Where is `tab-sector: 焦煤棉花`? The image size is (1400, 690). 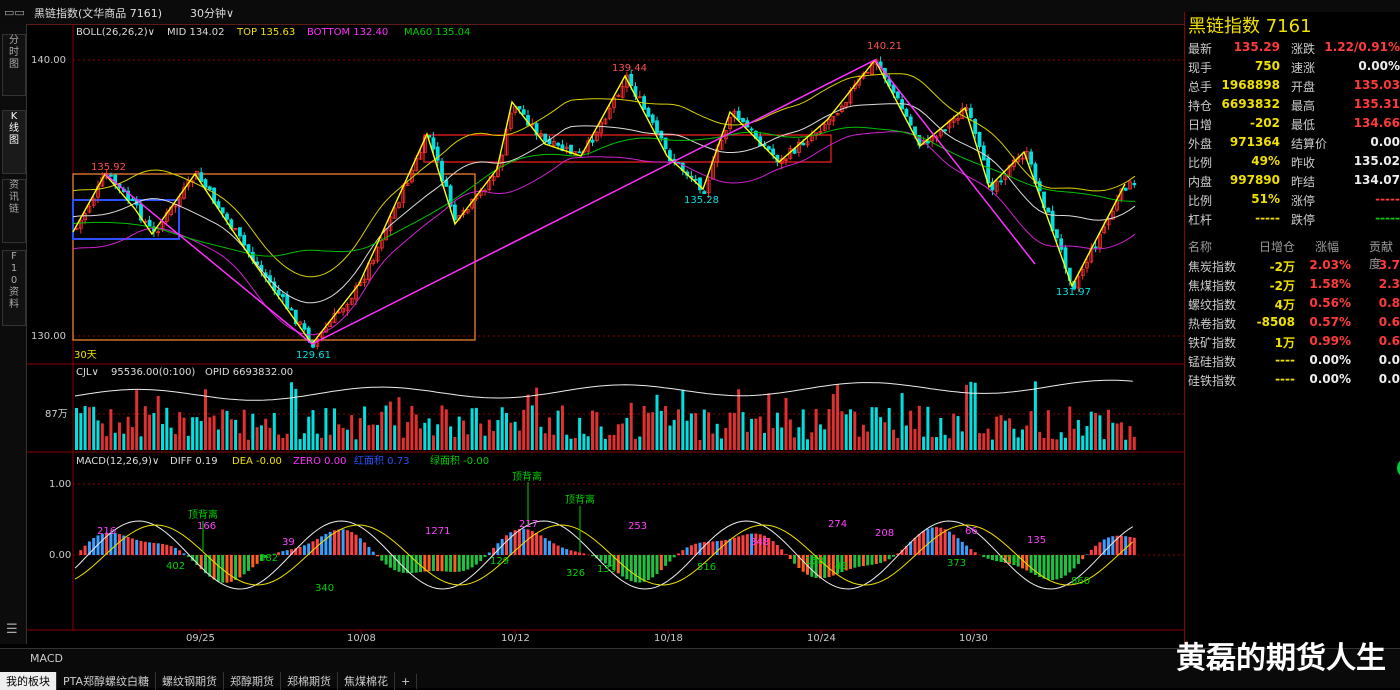
tab-sector: 焦煤棉花 is located at coordinates (366, 681).